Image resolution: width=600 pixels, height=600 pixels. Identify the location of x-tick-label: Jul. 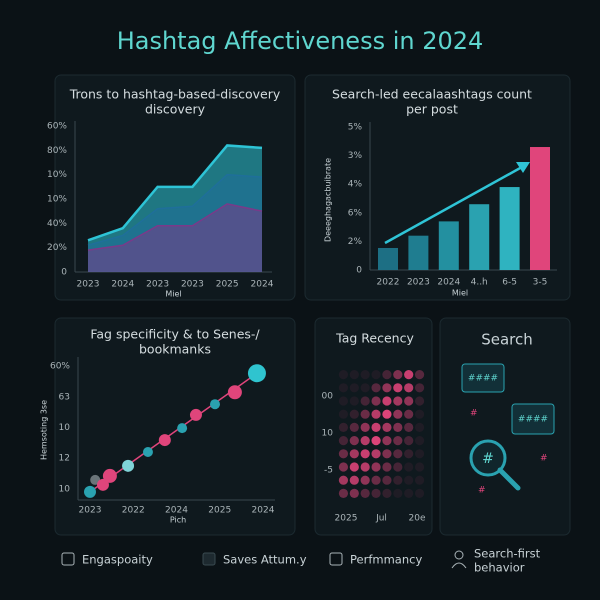
(381, 519).